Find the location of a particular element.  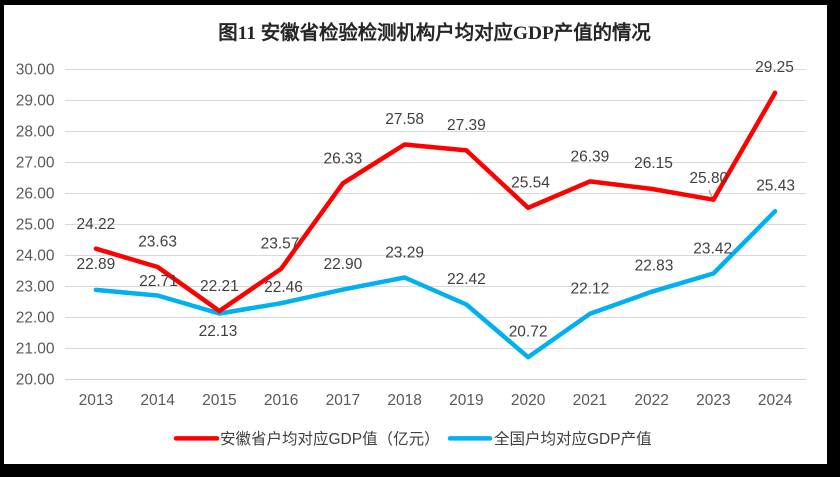

svg-text: 2021 is located at coordinates (590, 400).